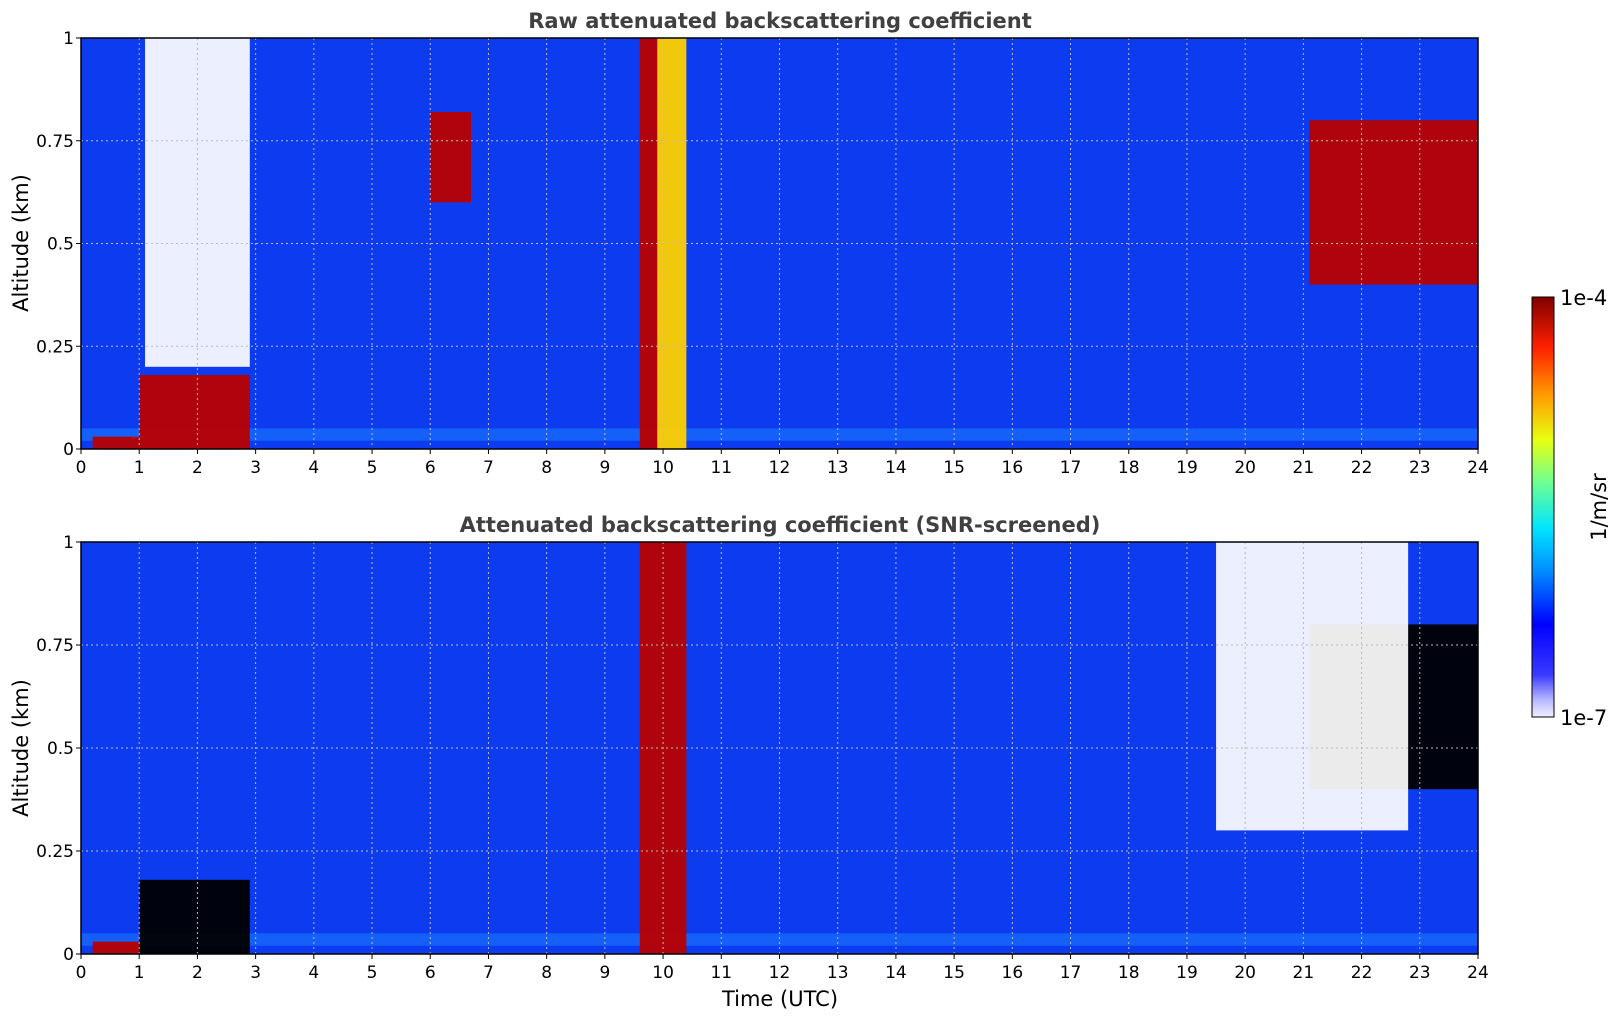  I want to click on panel-raw-x-ticks: 0 1 2 3 4 5 6 7 8 9 10 11 12 13 14 15 16 17 18 19 20 21 22 23 24, so click(782, 463).